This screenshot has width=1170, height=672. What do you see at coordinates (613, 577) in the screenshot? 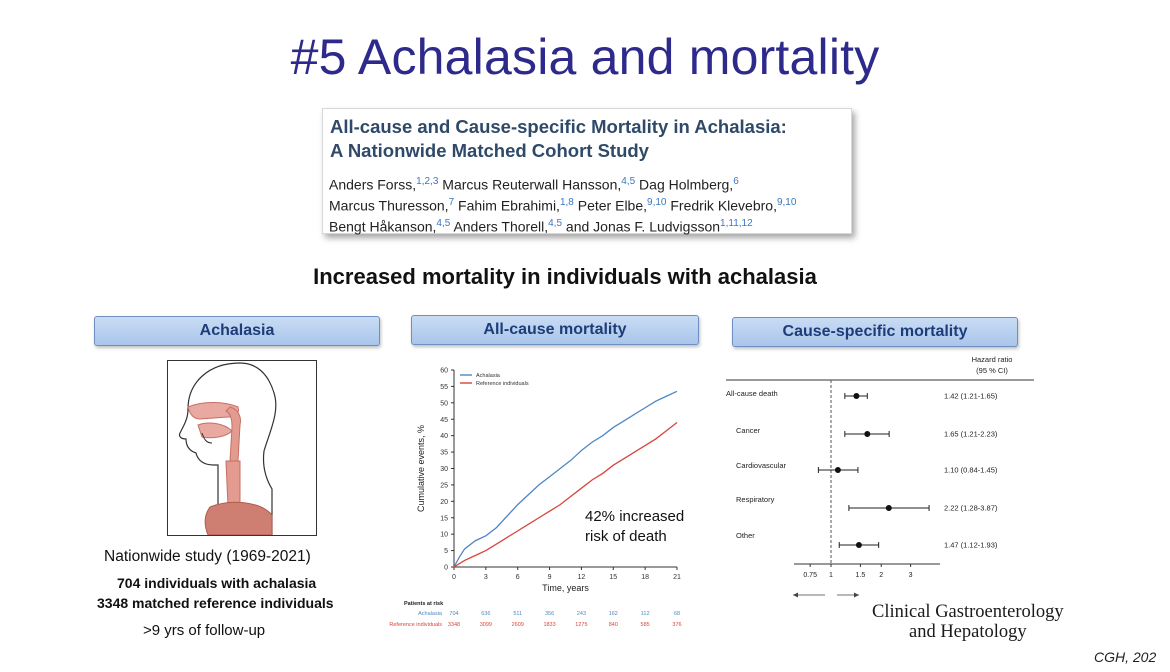
I see `x-tick-label: 15` at bounding box center [613, 577].